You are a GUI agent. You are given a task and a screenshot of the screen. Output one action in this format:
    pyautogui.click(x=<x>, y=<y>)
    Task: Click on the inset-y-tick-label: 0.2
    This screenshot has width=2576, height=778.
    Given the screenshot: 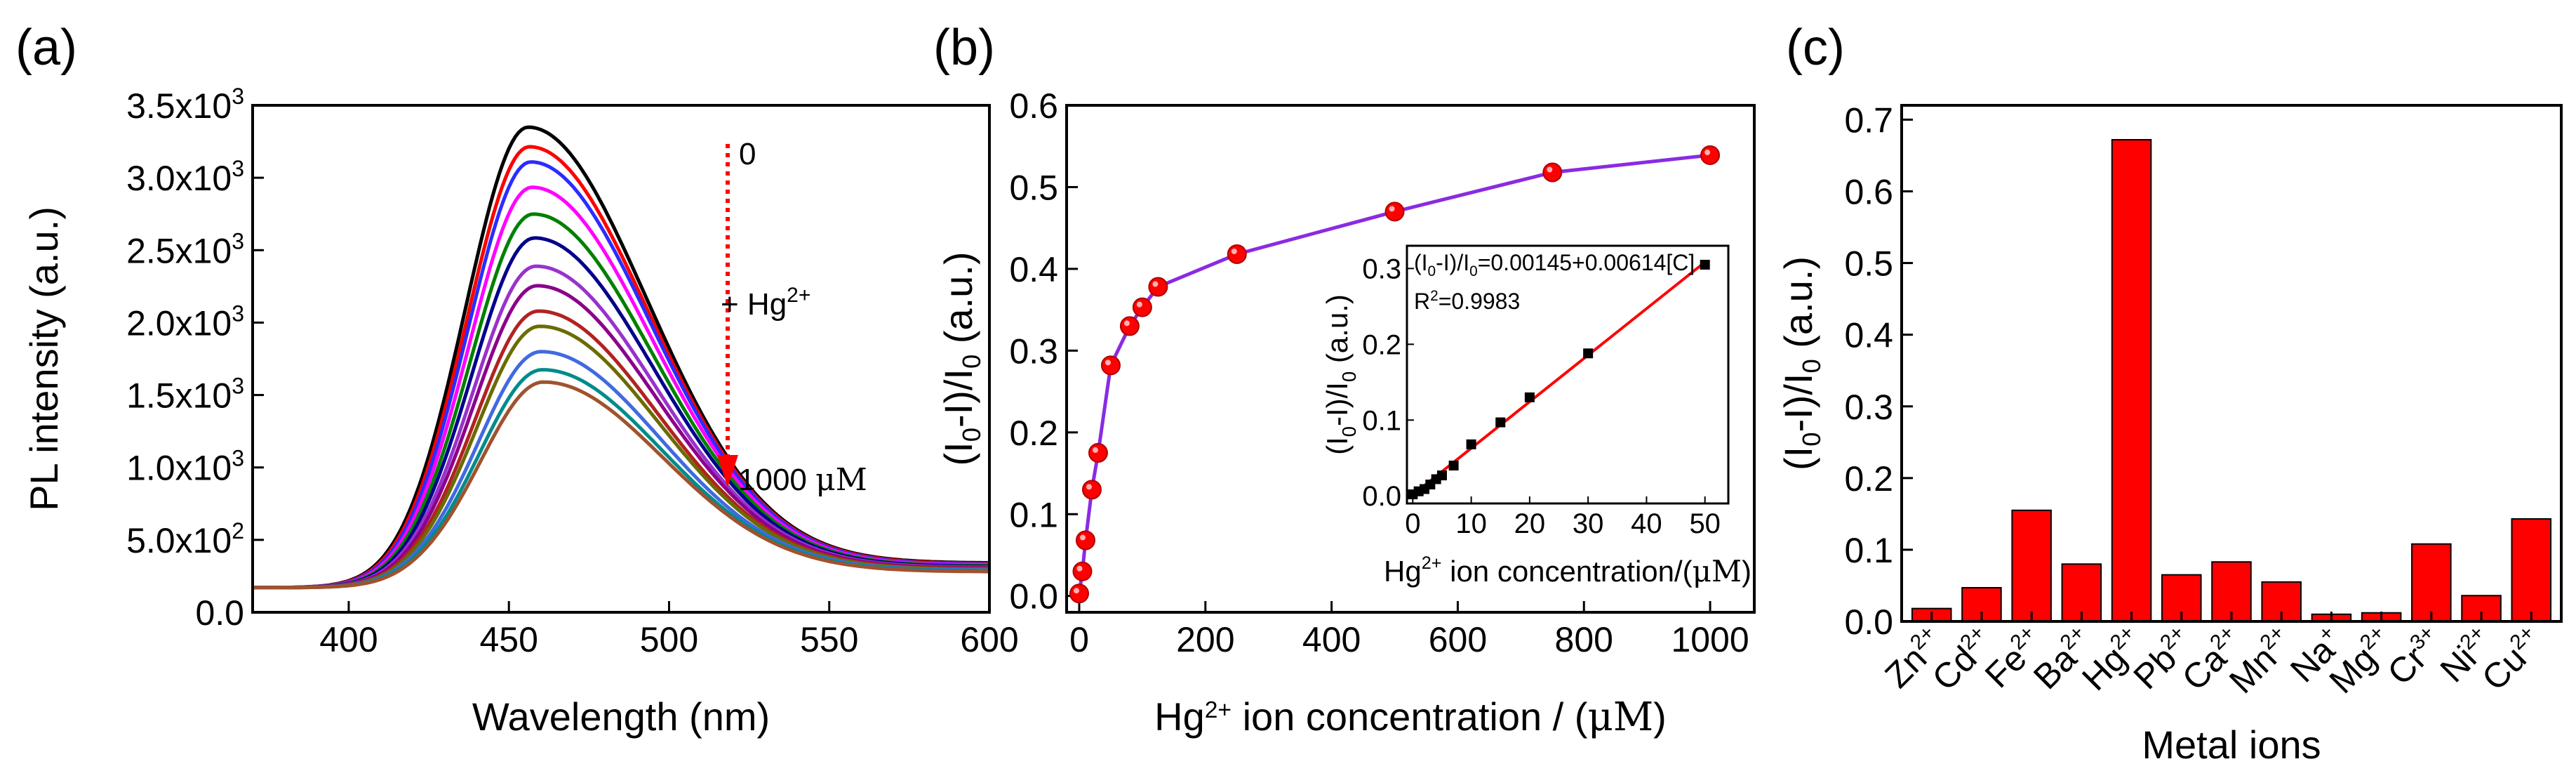 What is the action you would take?
    pyautogui.click(x=1381, y=344)
    